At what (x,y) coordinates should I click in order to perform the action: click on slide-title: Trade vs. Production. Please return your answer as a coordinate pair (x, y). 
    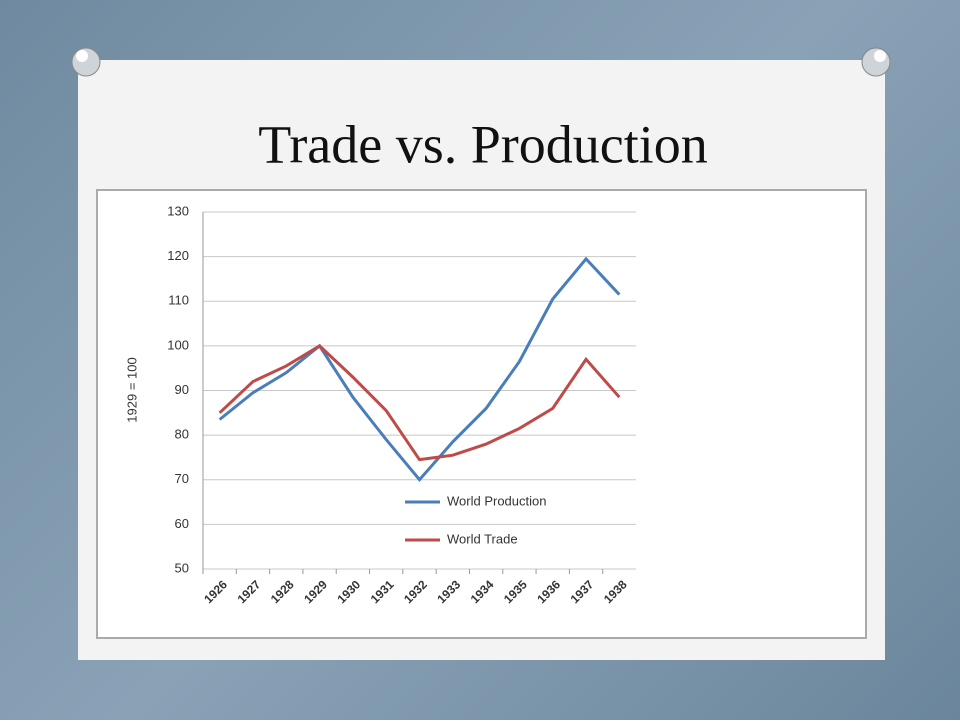
    Looking at the image, I should click on (483, 144).